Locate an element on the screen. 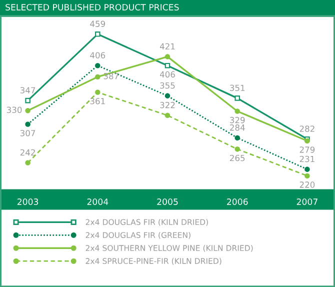 The height and width of the screenshot is (287, 335). chart-title: SELECTED PUBLISHED PRODUCT PRICES is located at coordinates (92, 7).